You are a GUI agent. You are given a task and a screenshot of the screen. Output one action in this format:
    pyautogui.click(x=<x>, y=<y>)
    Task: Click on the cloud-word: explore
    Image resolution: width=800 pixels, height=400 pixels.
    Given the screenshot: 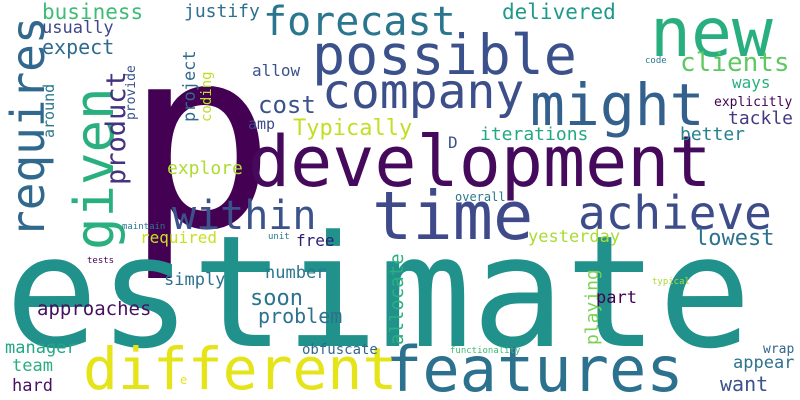 What is the action you would take?
    pyautogui.click(x=205, y=168)
    